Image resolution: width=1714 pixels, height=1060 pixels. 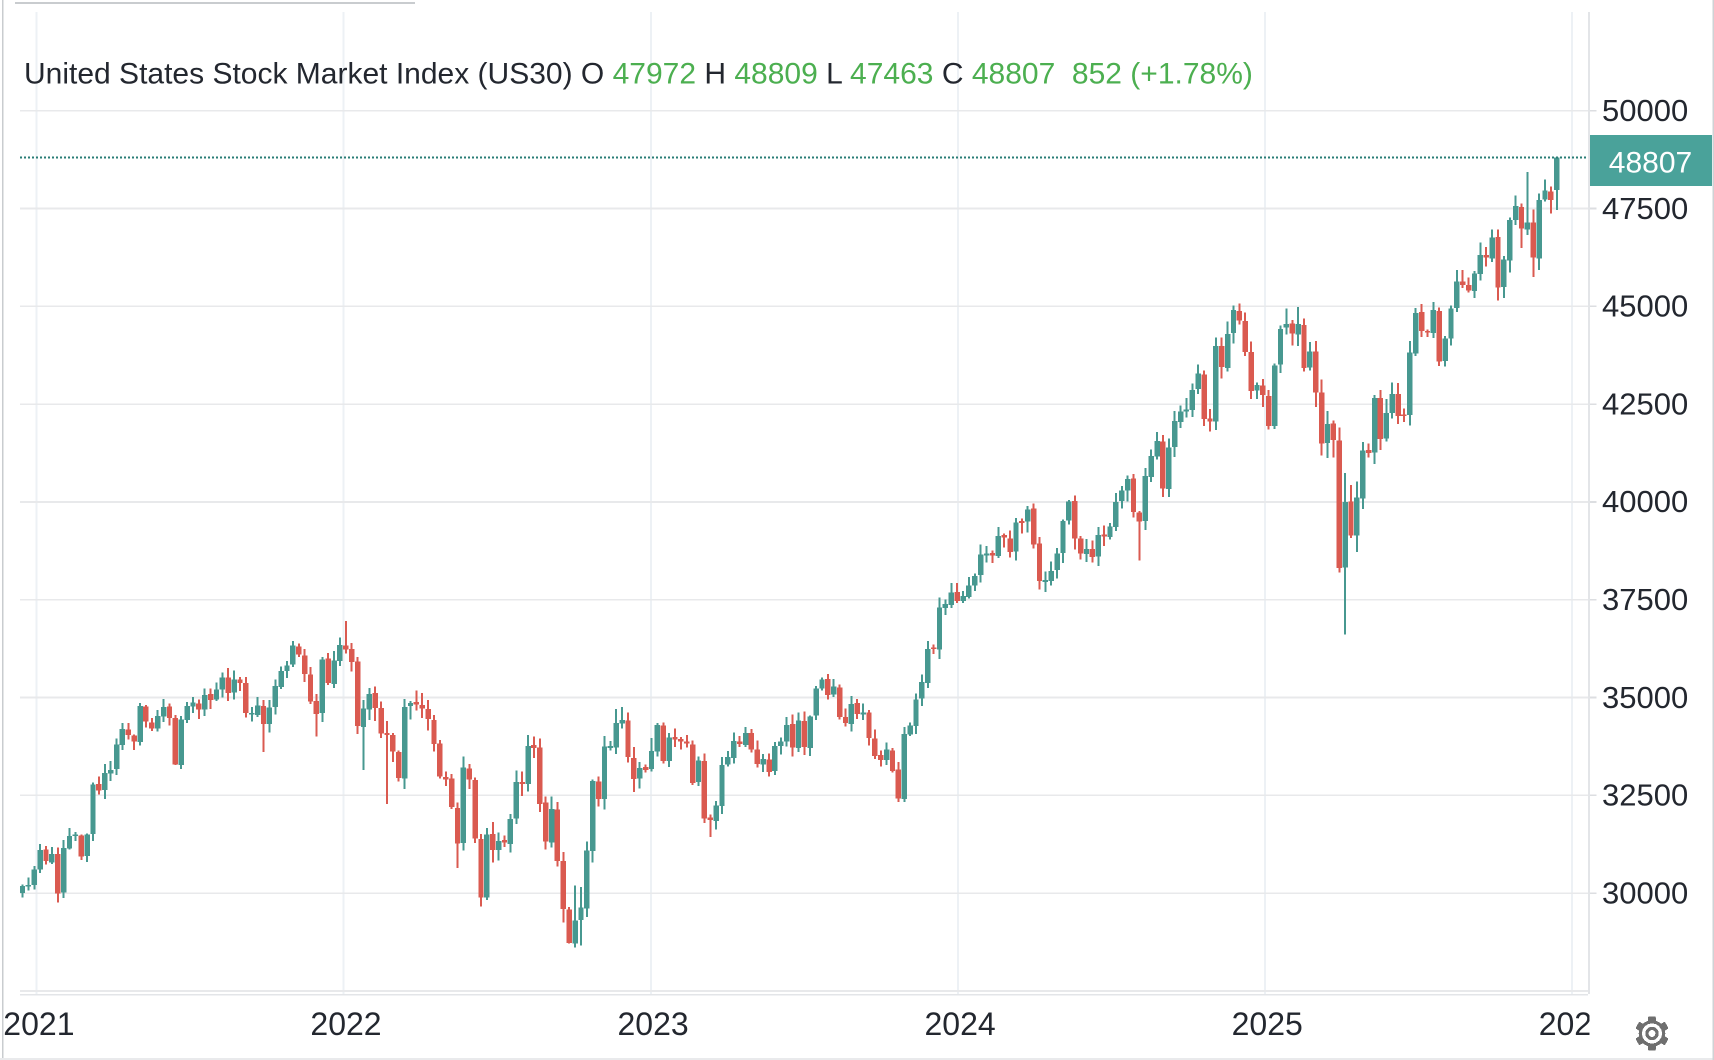 I want to click on svg-text: 47500, so click(x=1645, y=208).